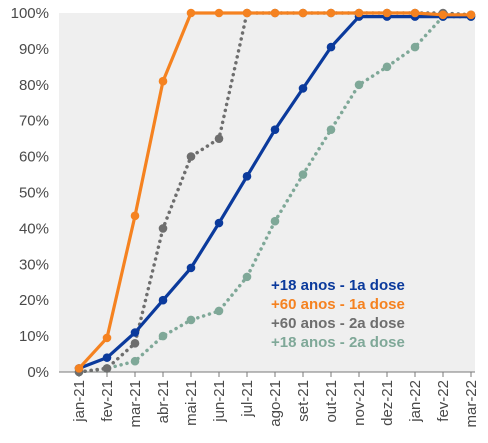  I want to click on y-tick-label: 80%, so click(34, 85).